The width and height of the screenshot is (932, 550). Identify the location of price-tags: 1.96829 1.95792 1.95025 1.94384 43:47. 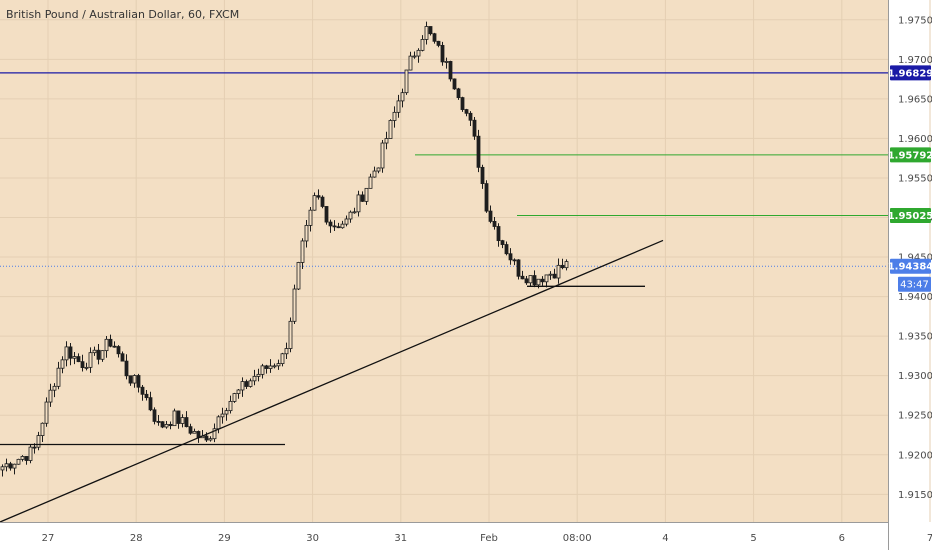
(910, 178).